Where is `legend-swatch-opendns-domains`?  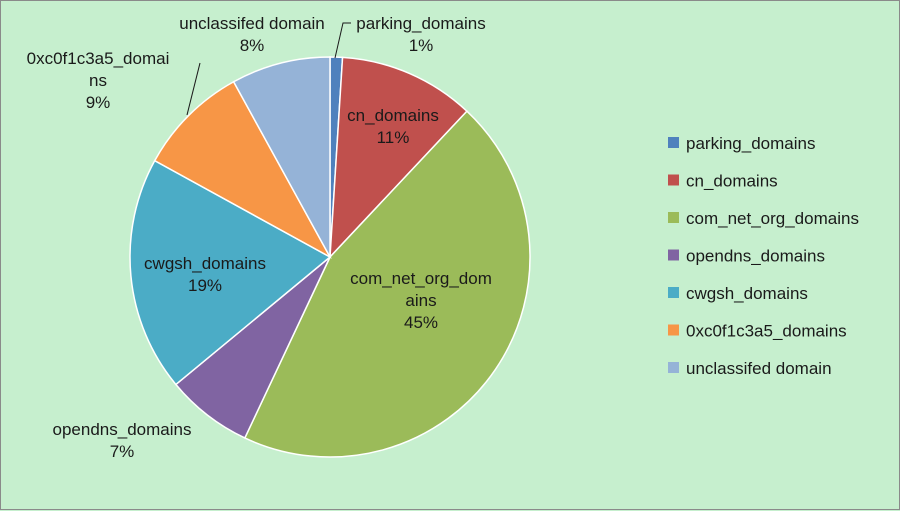 legend-swatch-opendns-domains is located at coordinates (673, 255).